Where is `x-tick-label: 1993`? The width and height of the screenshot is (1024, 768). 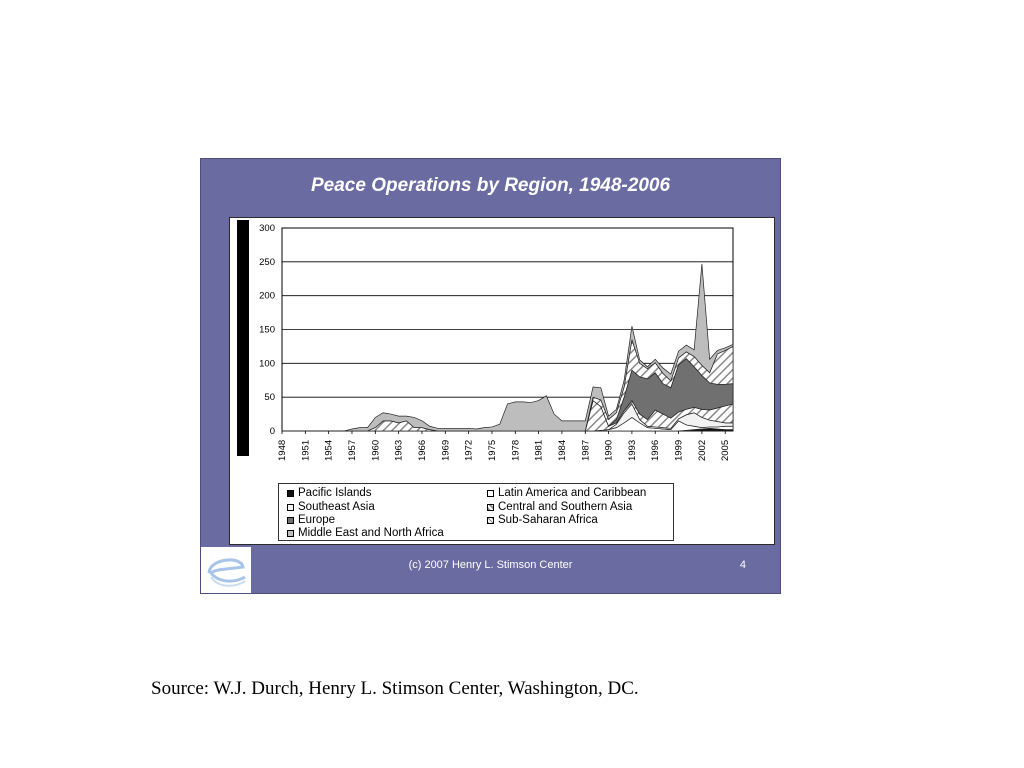 x-tick-label: 1993 is located at coordinates (632, 450).